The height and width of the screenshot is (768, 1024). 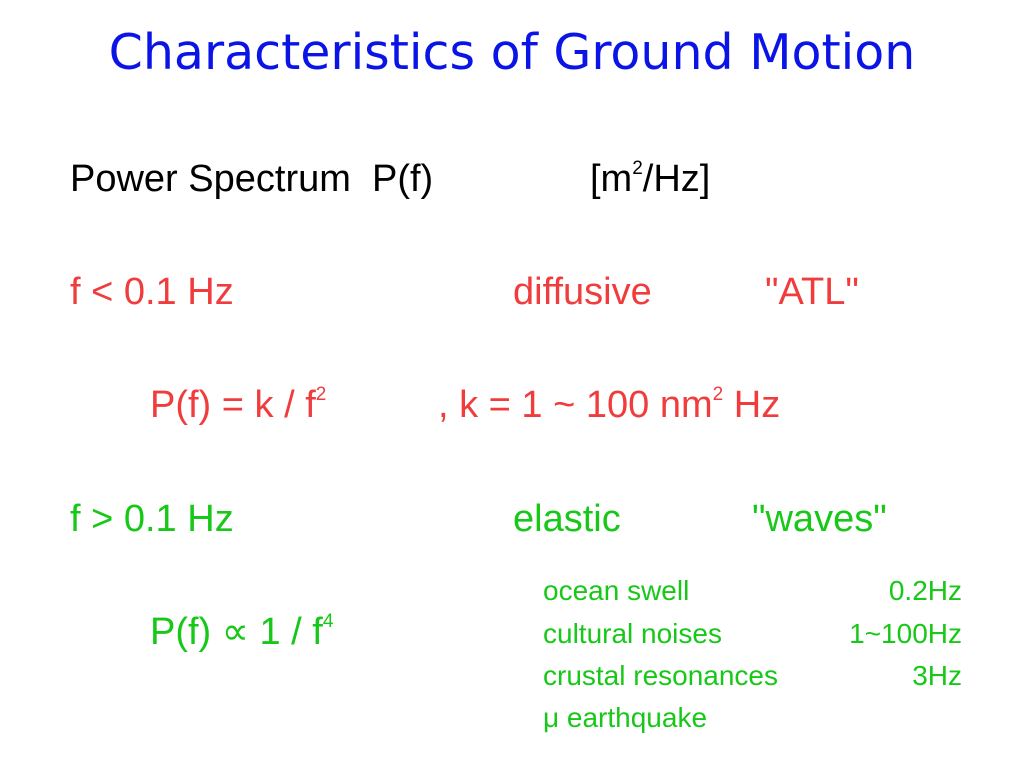 What do you see at coordinates (233, 405) in the screenshot?
I see `formula-text: P(f) = k / f` at bounding box center [233, 405].